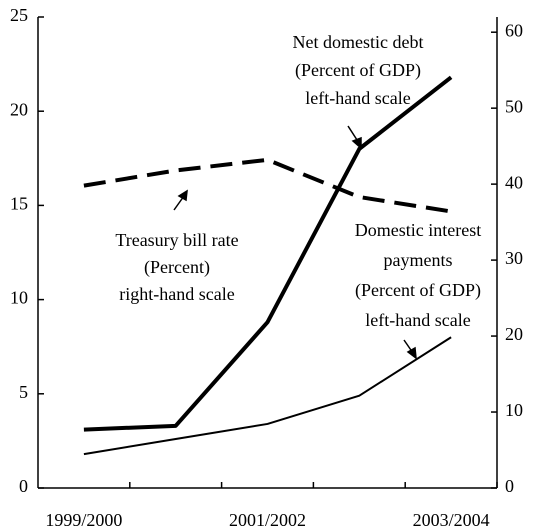 This screenshot has height=532, width=546. Describe the element at coordinates (177, 267) in the screenshot. I see `annotation: (Percent)` at that location.